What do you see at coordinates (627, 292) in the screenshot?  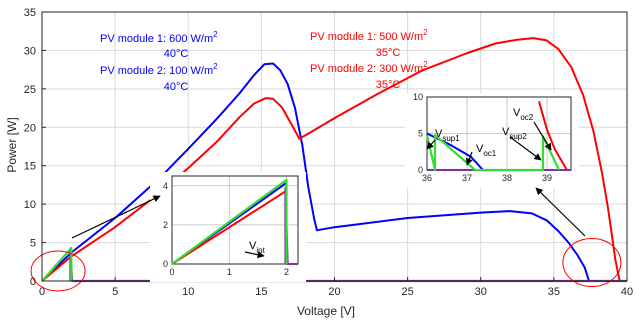 I see `x-tick-label: 40` at bounding box center [627, 292].